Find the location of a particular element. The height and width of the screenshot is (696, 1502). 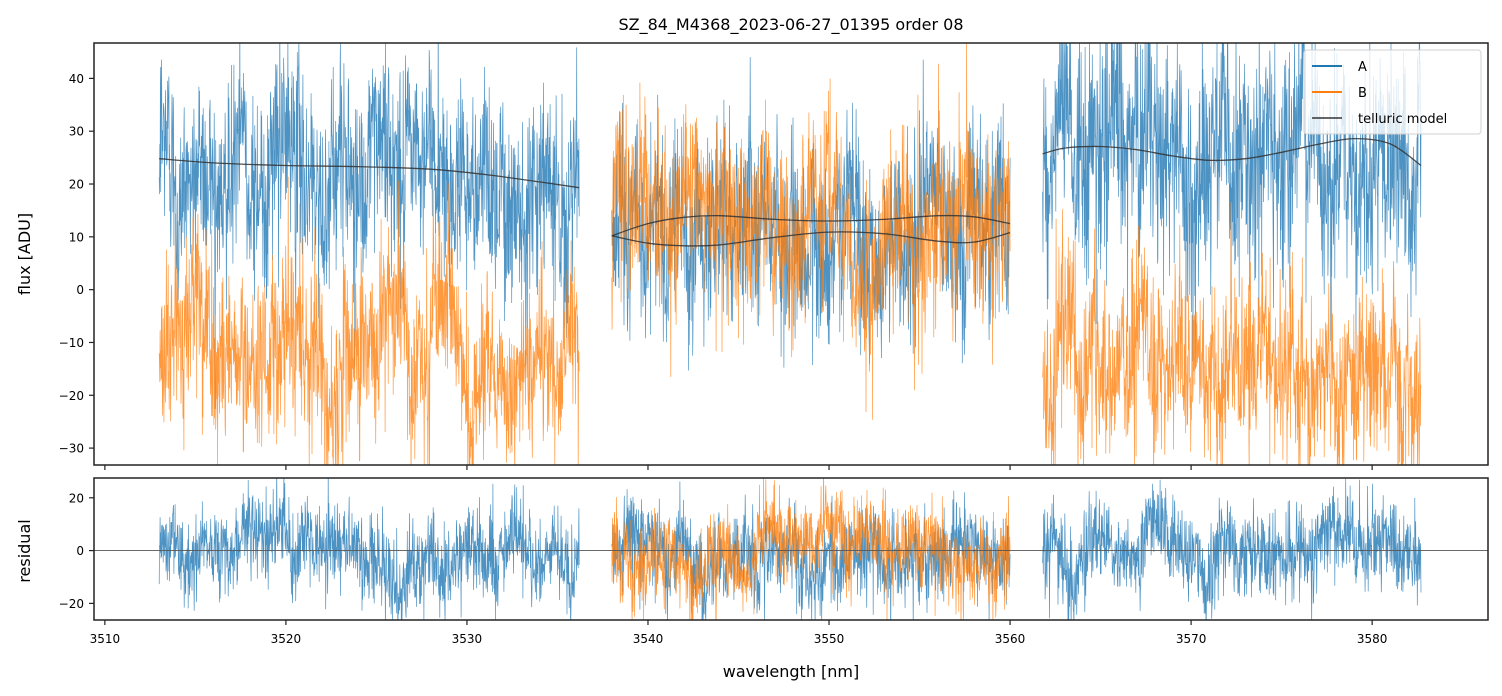

legend-label-b: B is located at coordinates (1362, 93).